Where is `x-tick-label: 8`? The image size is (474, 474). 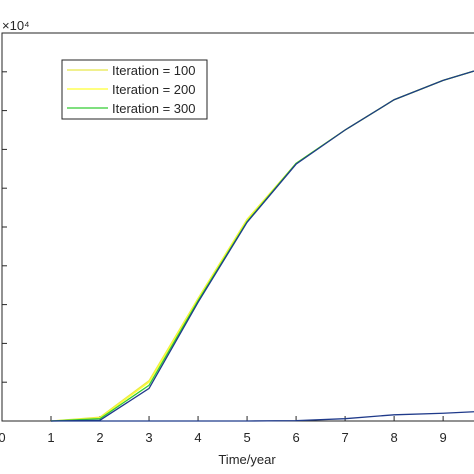
x-tick-label: 8 is located at coordinates (393, 437).